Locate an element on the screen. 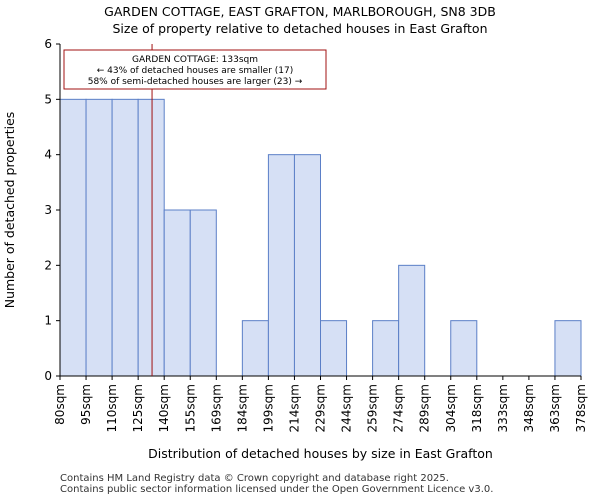  y-tick-label: 6 is located at coordinates (48, 44).